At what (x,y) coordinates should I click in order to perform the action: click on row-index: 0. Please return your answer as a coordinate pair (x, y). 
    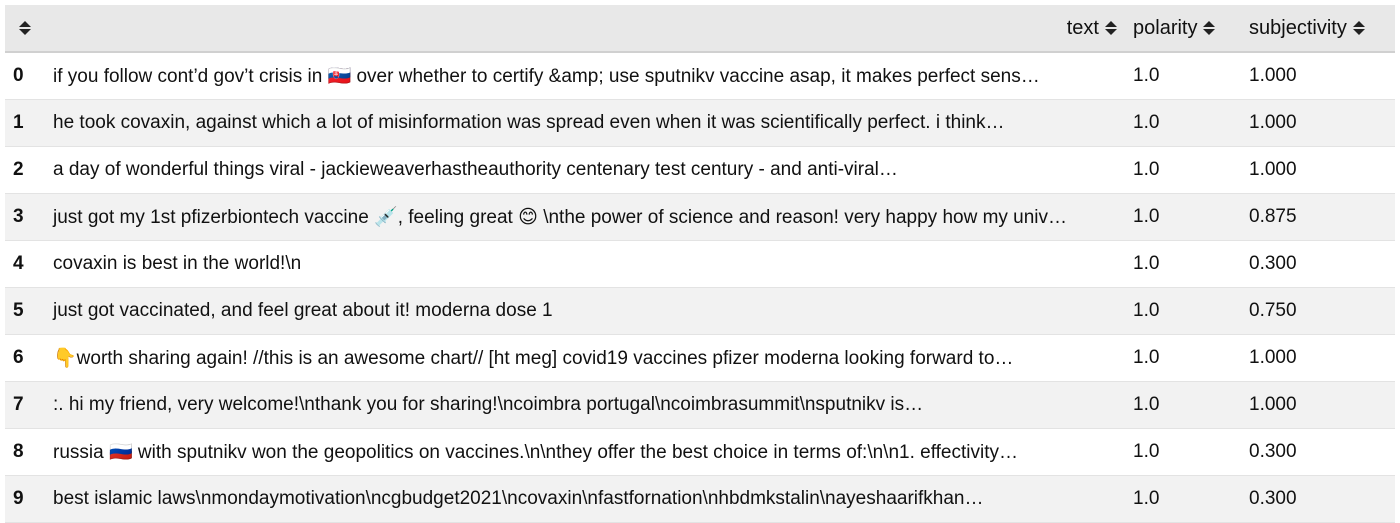
    Looking at the image, I should click on (25, 76).